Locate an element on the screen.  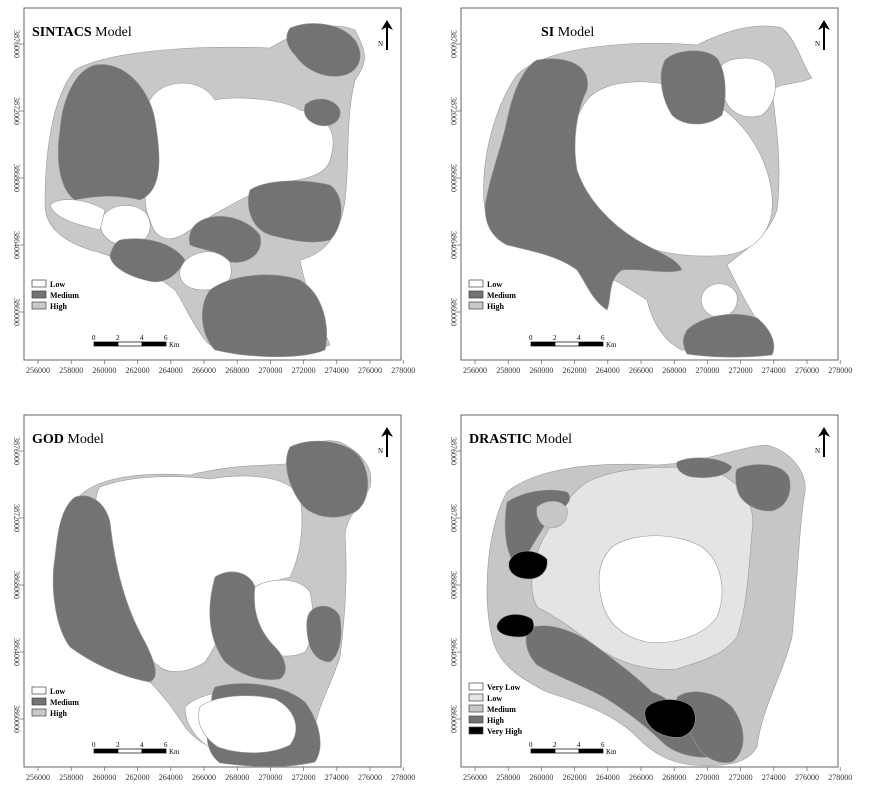
map-title-bold: SI is located at coordinates (547, 32).